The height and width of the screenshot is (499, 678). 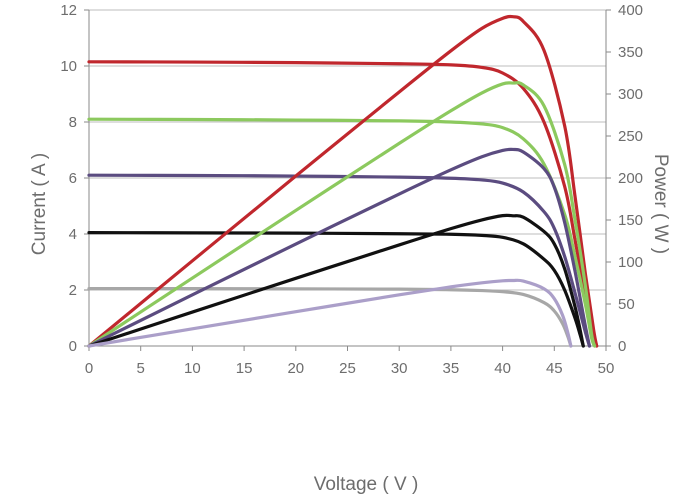 What do you see at coordinates (295, 368) in the screenshot?
I see `x-tick-label: 20` at bounding box center [295, 368].